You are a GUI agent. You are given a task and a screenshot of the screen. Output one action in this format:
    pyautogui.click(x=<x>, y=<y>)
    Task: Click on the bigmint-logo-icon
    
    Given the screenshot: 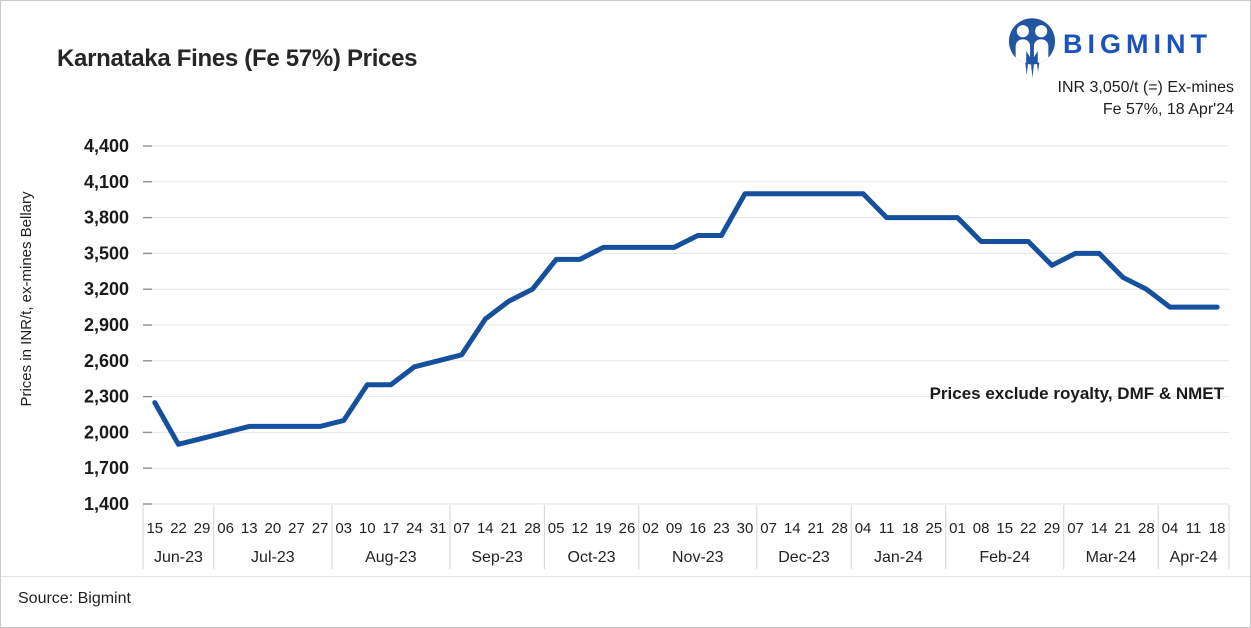 What is the action you would take?
    pyautogui.click(x=1032, y=48)
    